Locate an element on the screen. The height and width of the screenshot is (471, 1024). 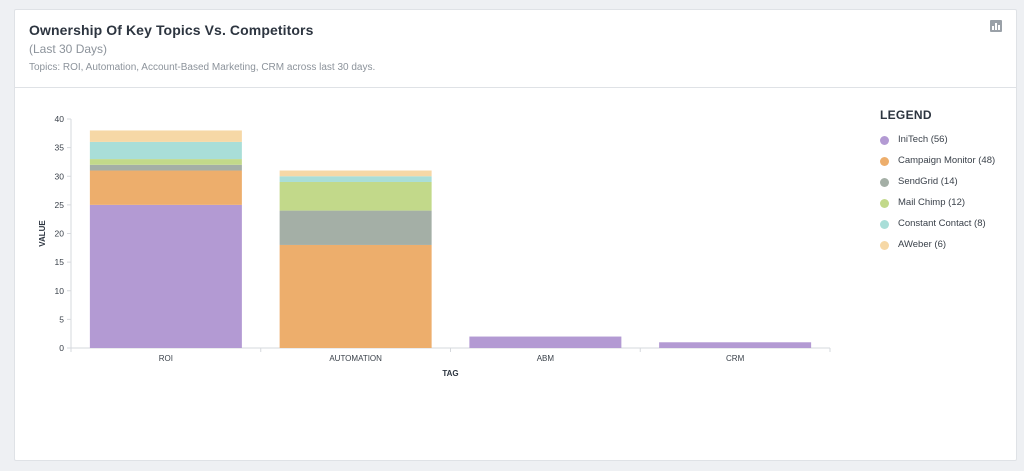
legend-item: IniTech (56) is located at coordinates (947, 140).